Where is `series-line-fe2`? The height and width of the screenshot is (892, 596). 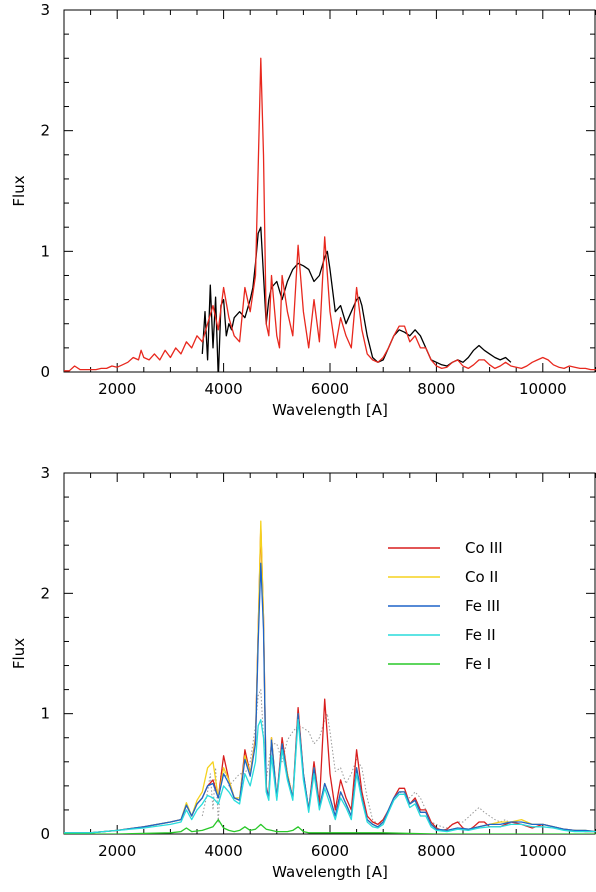 series-line-fe2 is located at coordinates (330, 776).